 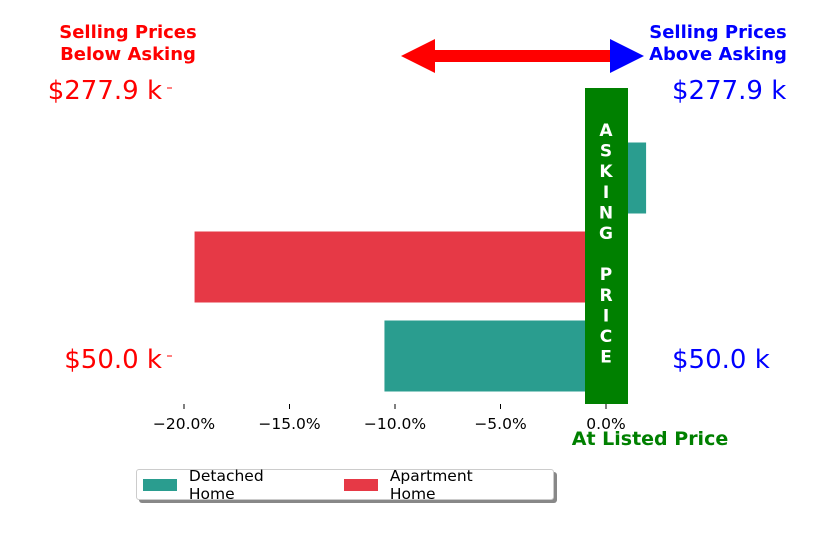 What do you see at coordinates (606, 213) in the screenshot?
I see `asking-letter-4: N` at bounding box center [606, 213].